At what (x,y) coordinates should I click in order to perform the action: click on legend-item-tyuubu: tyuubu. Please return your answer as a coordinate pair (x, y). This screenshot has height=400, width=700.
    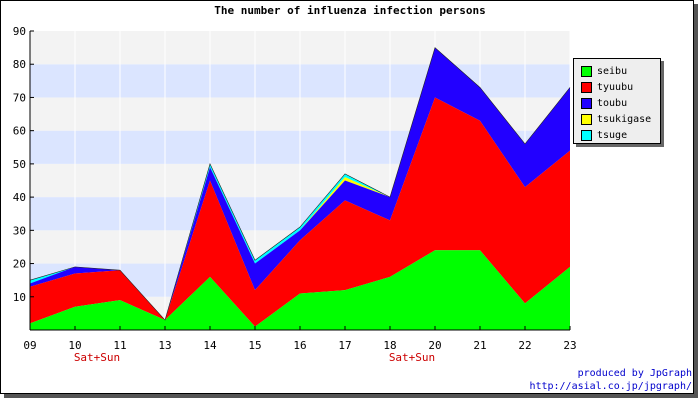
    Looking at the image, I should click on (607, 87).